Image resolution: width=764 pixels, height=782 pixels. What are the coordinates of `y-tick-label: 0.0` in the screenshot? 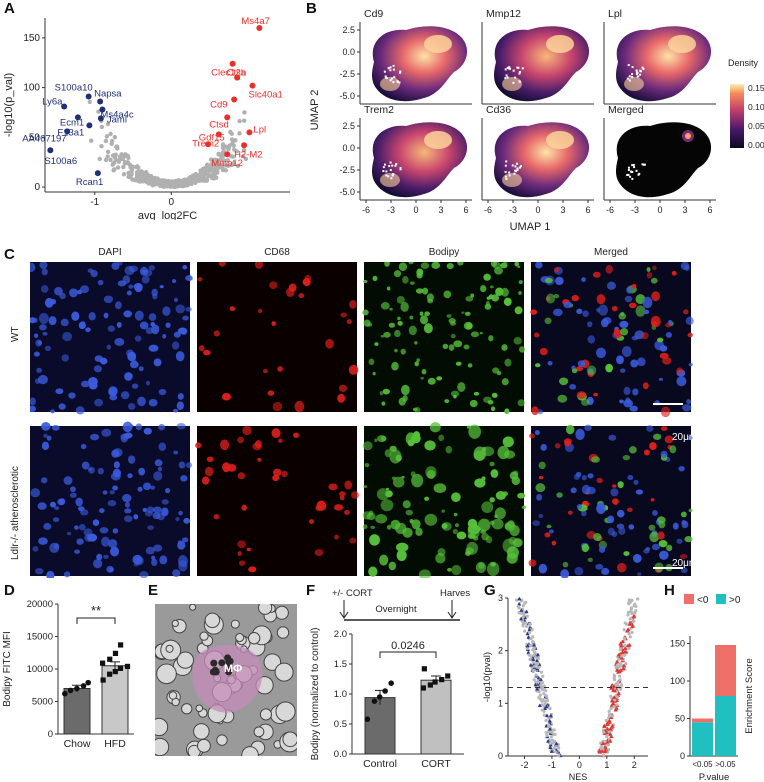 It's located at (348, 52).